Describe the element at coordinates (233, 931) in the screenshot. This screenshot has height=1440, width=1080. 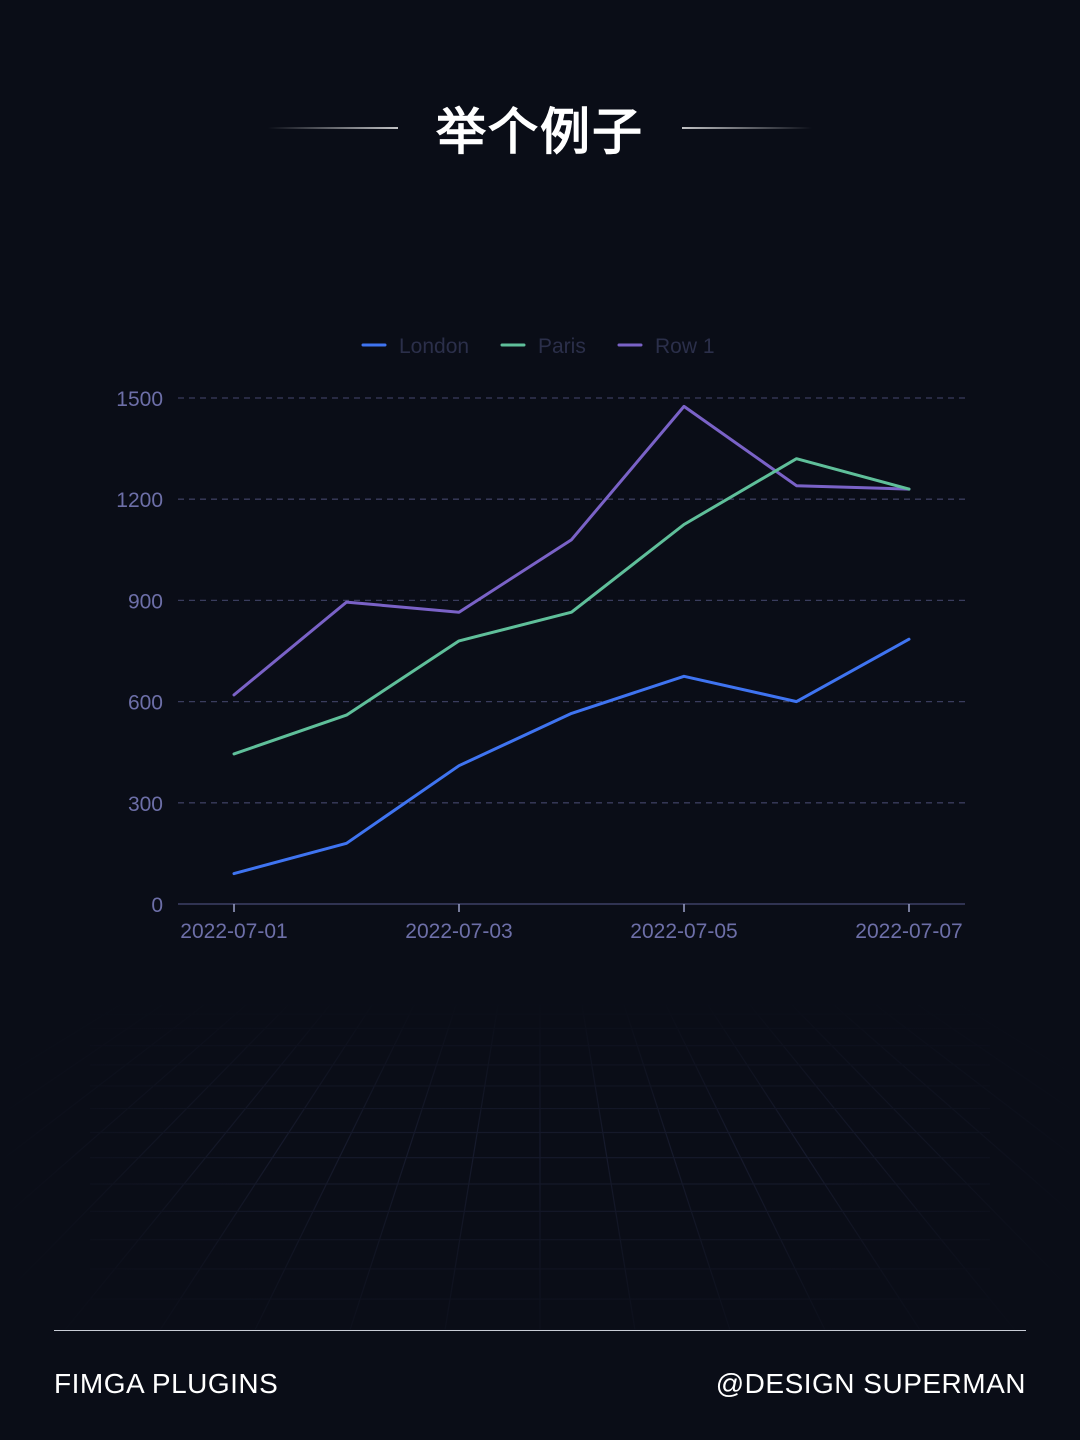
I see `x-tick-label: 2022-07-01` at that location.